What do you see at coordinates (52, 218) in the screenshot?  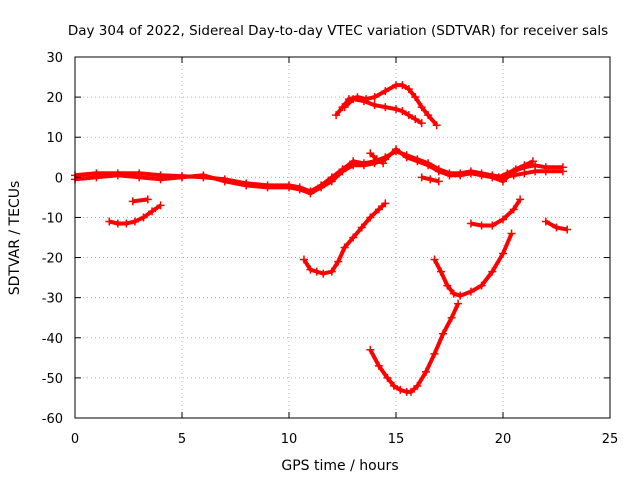 I see `y-tick-label: -10` at bounding box center [52, 218].